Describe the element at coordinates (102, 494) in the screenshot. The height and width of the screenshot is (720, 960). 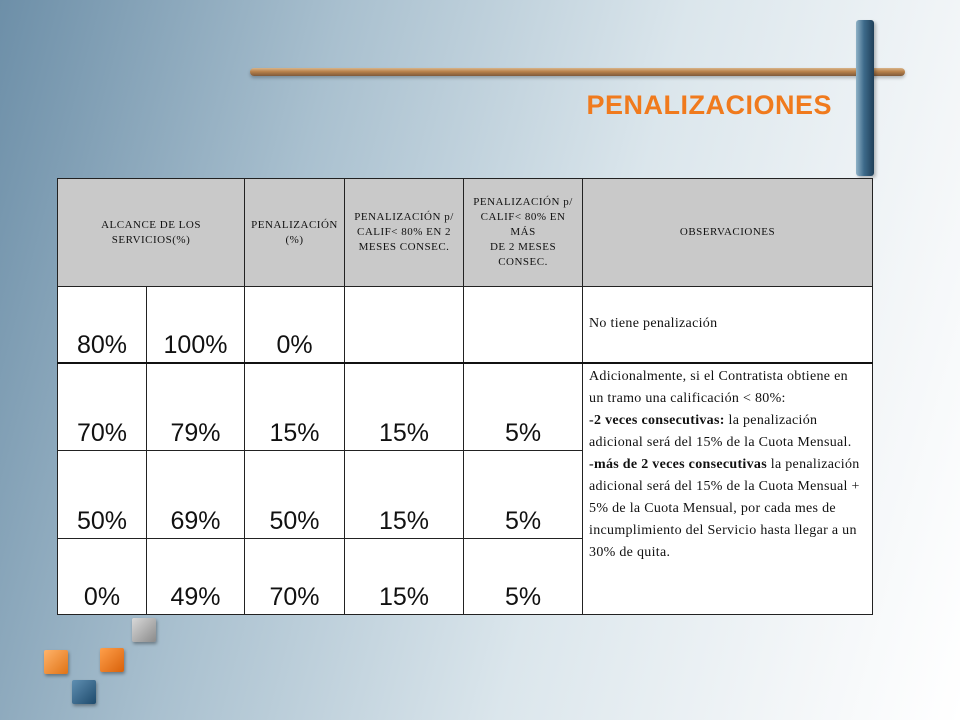
I see `cell-from: 50%` at that location.